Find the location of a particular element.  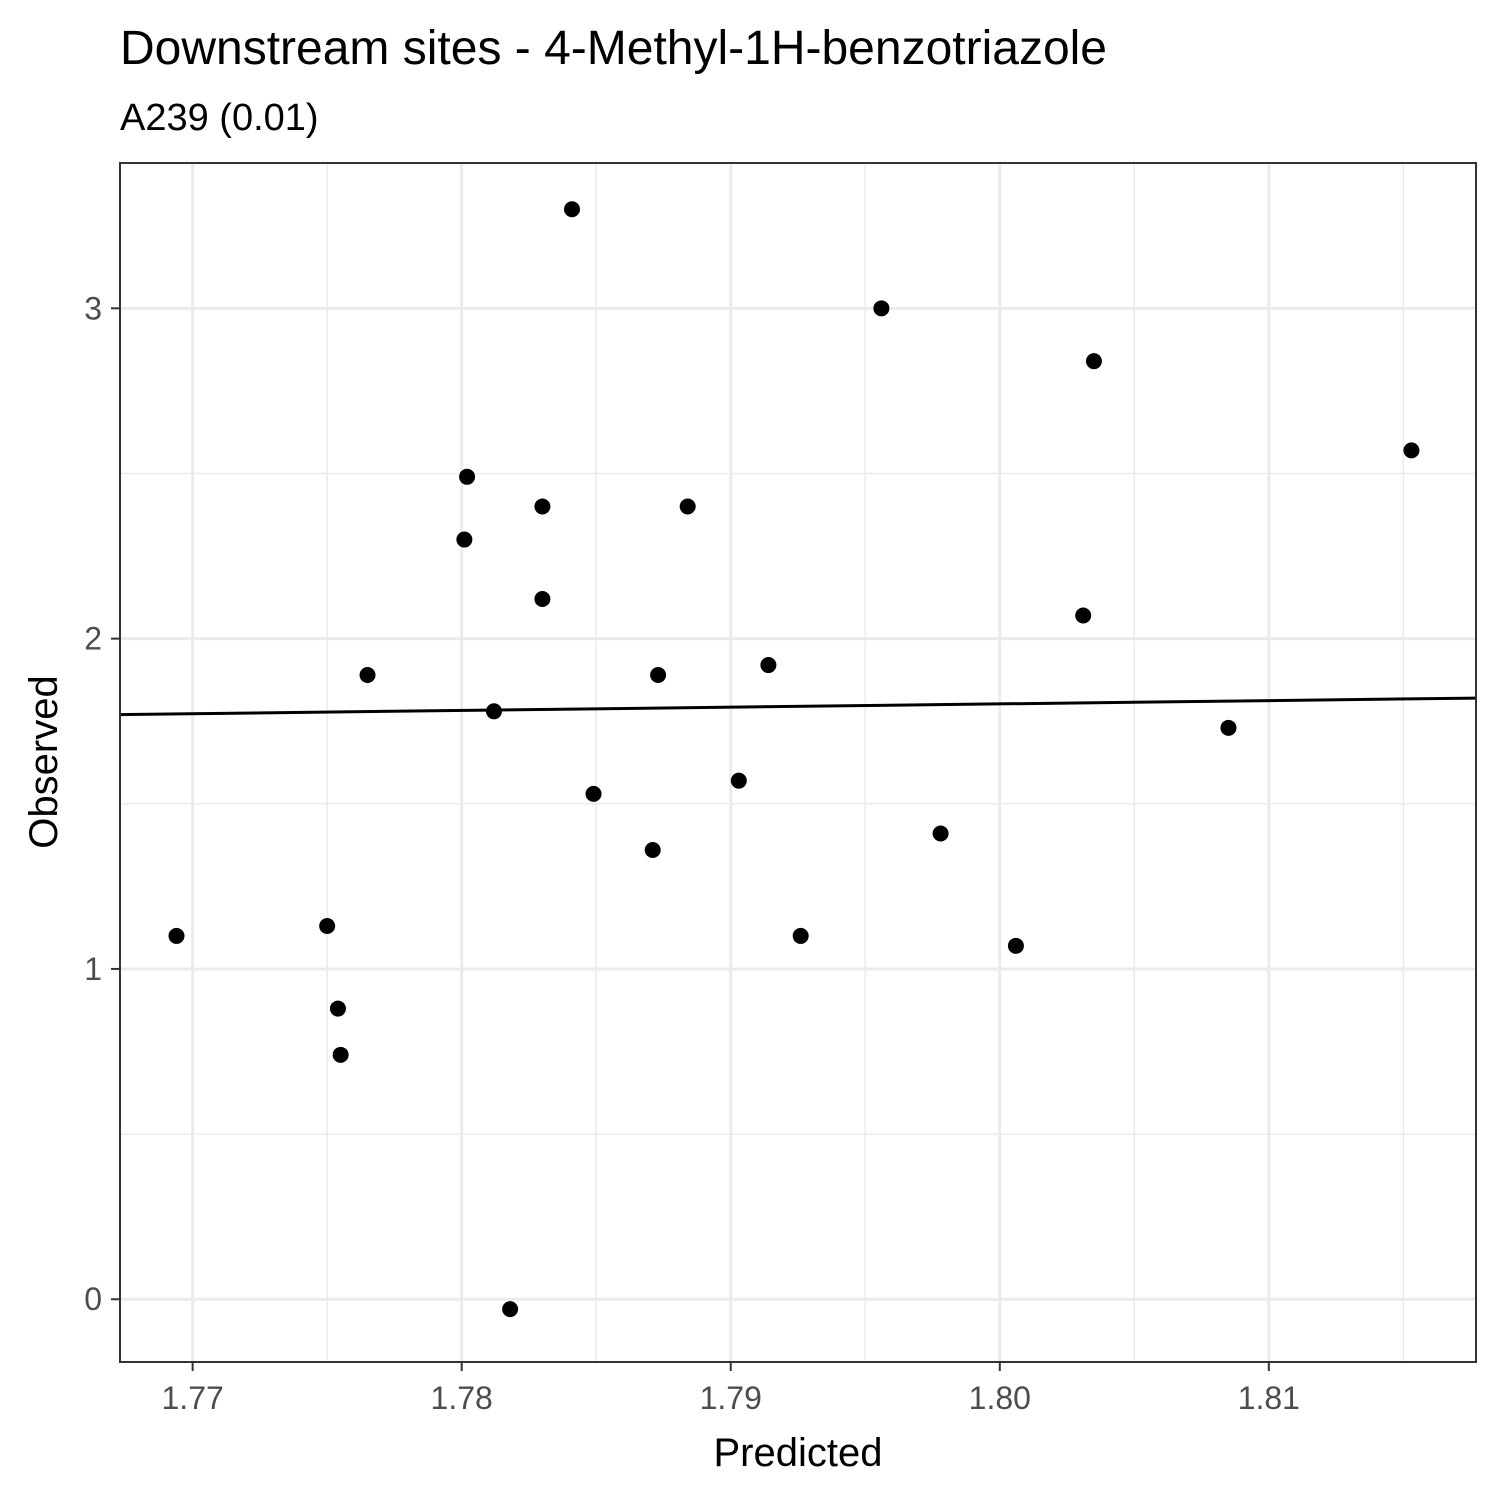

x-tick-label: 1.81 is located at coordinates (1269, 1398).